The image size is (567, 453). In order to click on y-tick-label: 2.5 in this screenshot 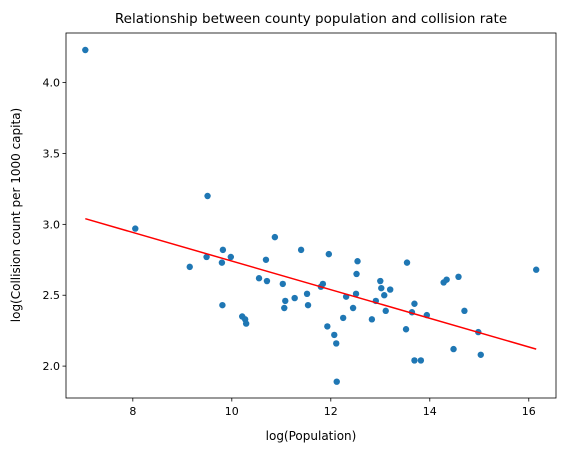, I will do `click(52, 295)`.